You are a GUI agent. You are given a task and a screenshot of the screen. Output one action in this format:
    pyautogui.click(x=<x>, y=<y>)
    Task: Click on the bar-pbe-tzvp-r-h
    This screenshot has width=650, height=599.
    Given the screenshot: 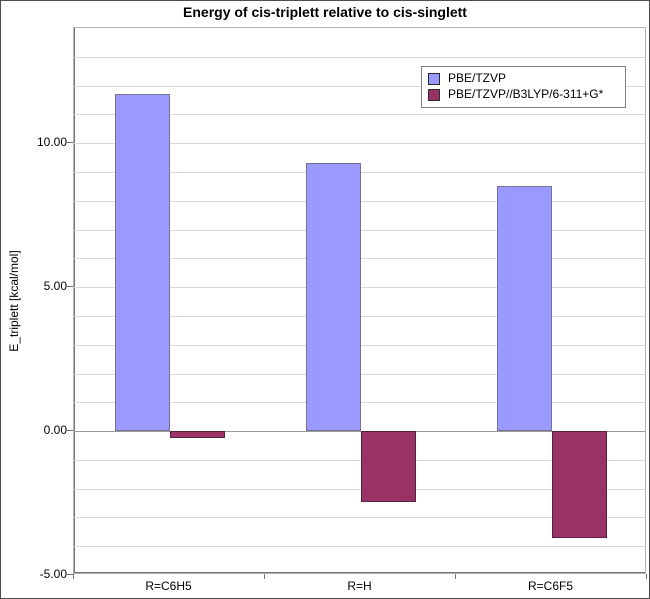 What is the action you would take?
    pyautogui.click(x=333, y=297)
    